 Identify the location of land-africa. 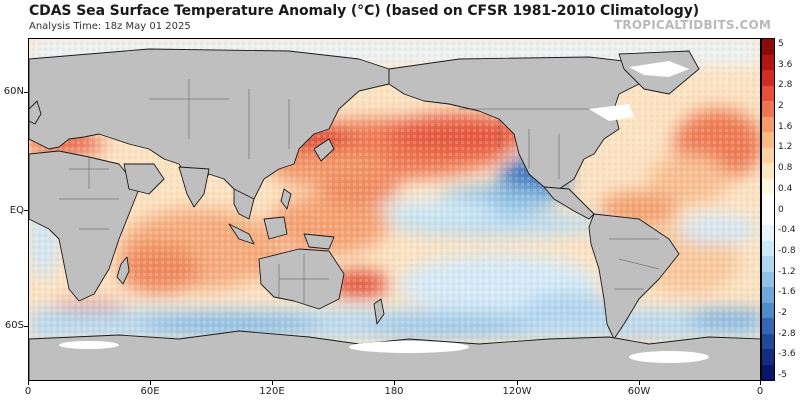
(84, 226).